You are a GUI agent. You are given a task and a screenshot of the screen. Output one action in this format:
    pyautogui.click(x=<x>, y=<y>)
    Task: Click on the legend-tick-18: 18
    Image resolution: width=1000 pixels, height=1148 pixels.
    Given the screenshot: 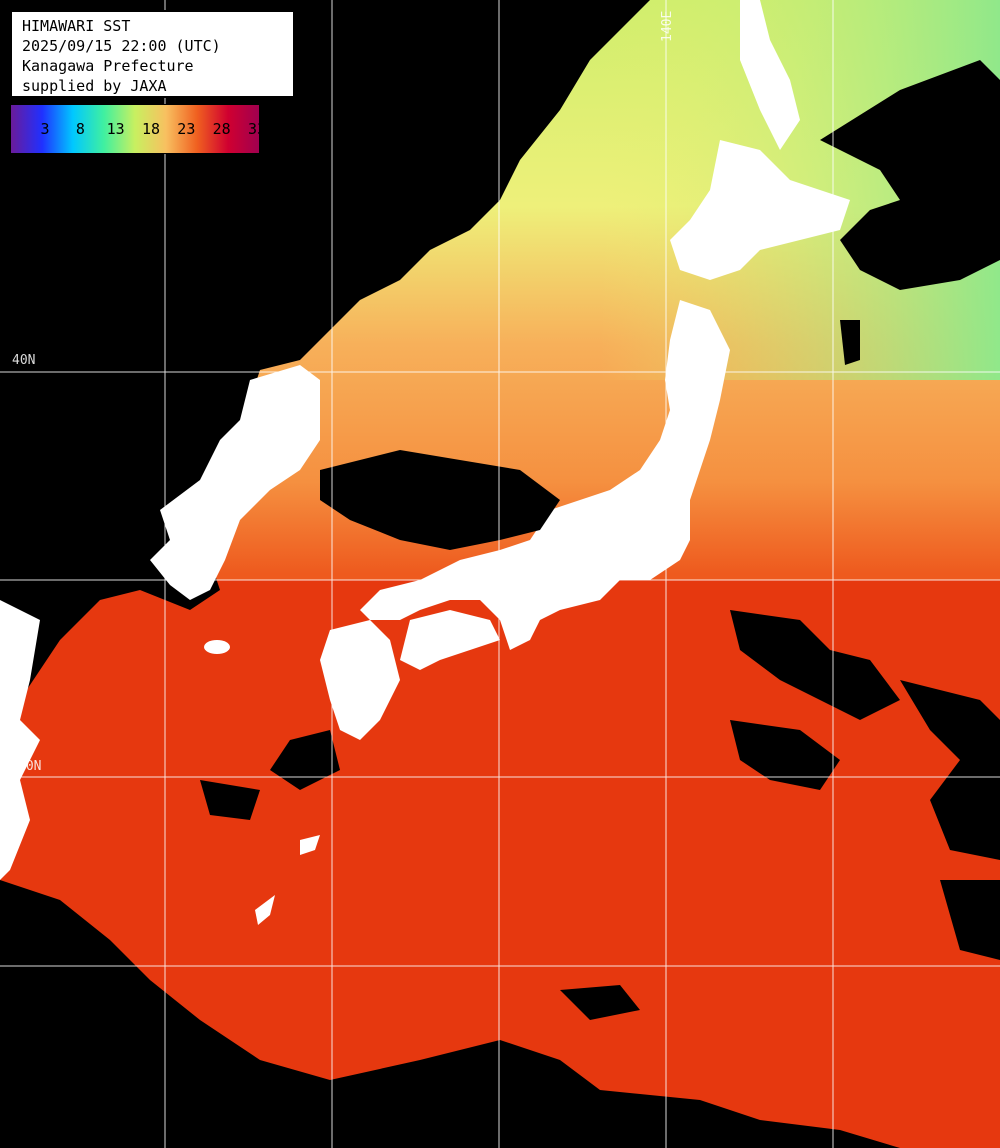 What is the action you would take?
    pyautogui.click(x=151, y=129)
    